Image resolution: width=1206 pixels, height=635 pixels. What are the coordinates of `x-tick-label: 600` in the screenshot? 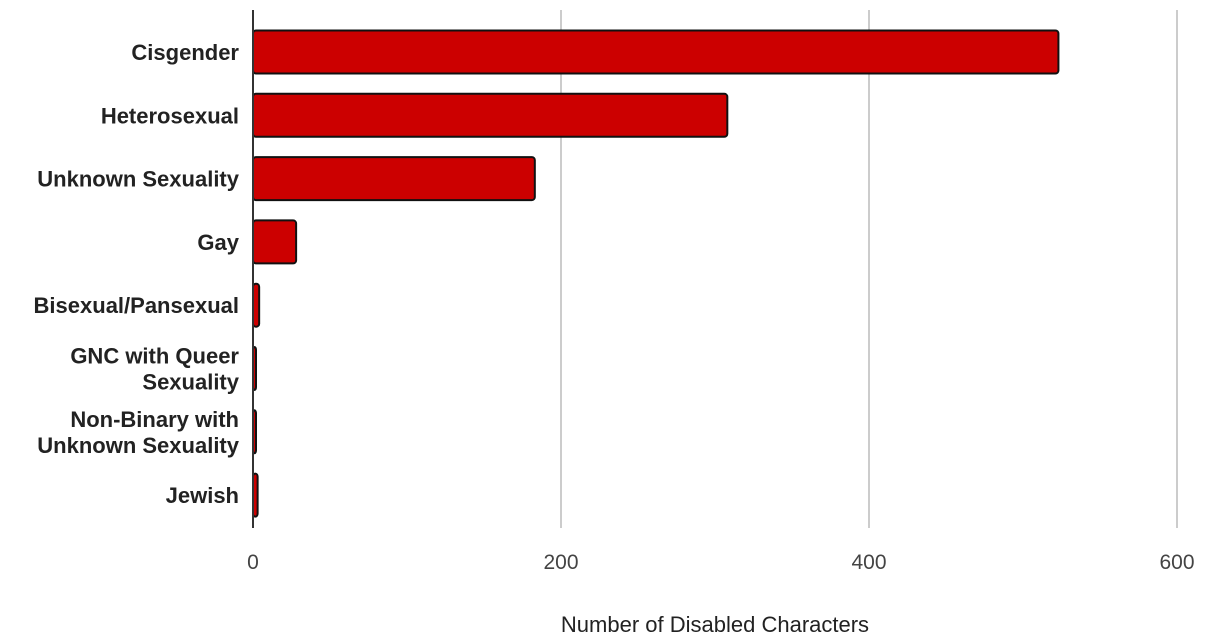 It's located at (1176, 562).